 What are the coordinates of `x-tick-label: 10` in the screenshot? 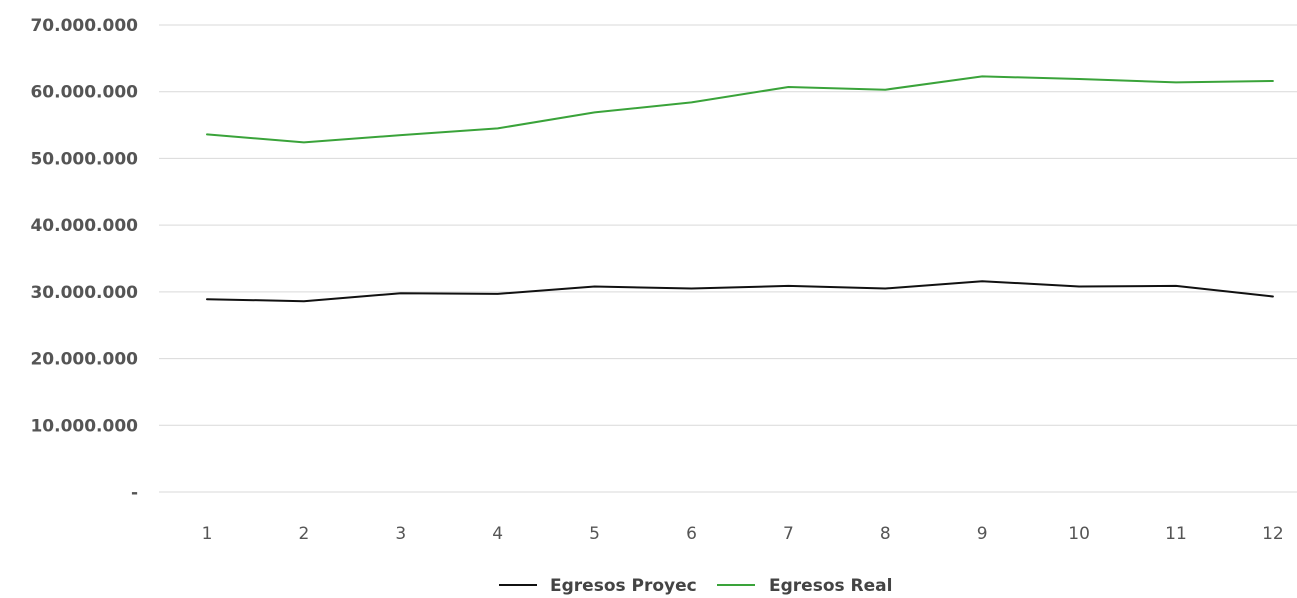 It's located at (1079, 534).